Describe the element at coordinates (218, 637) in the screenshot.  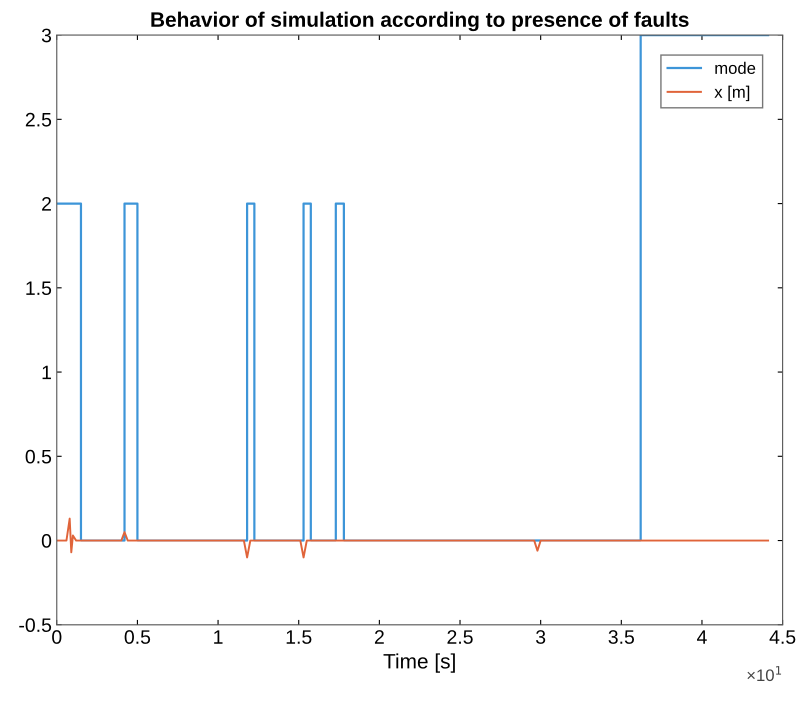
I see `x-tick-label: 1` at that location.